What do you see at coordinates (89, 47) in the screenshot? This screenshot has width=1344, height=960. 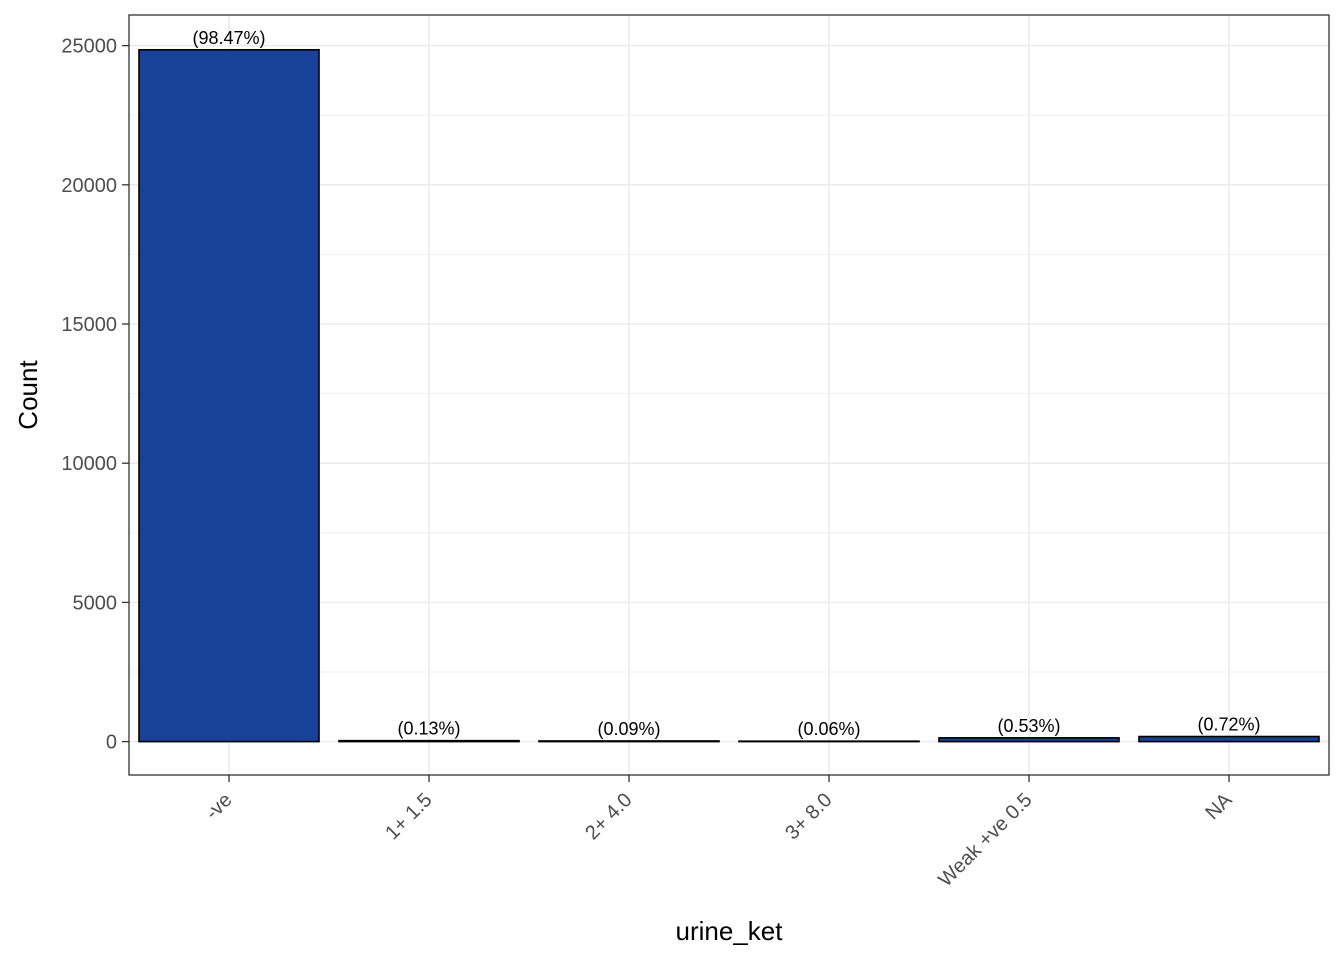 I see `y-tick-label: 25000` at bounding box center [89, 47].